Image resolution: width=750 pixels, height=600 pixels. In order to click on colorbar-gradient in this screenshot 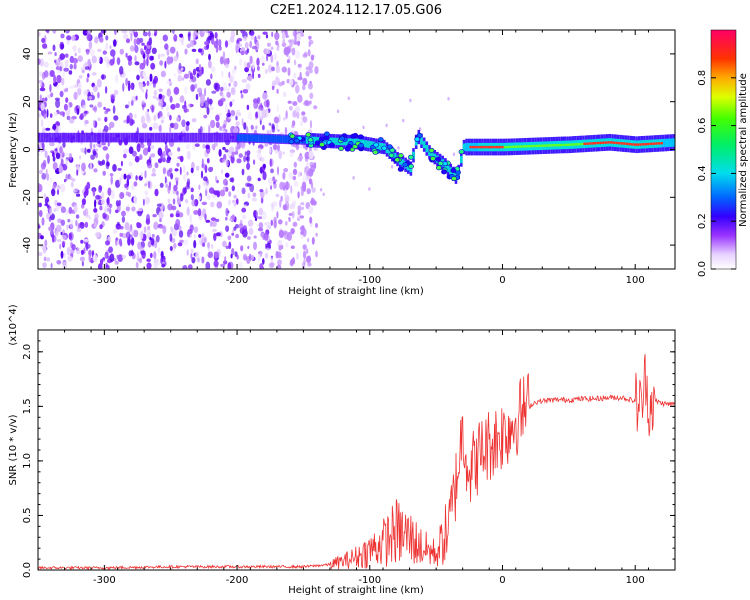, I will do `click(723, 149)`.